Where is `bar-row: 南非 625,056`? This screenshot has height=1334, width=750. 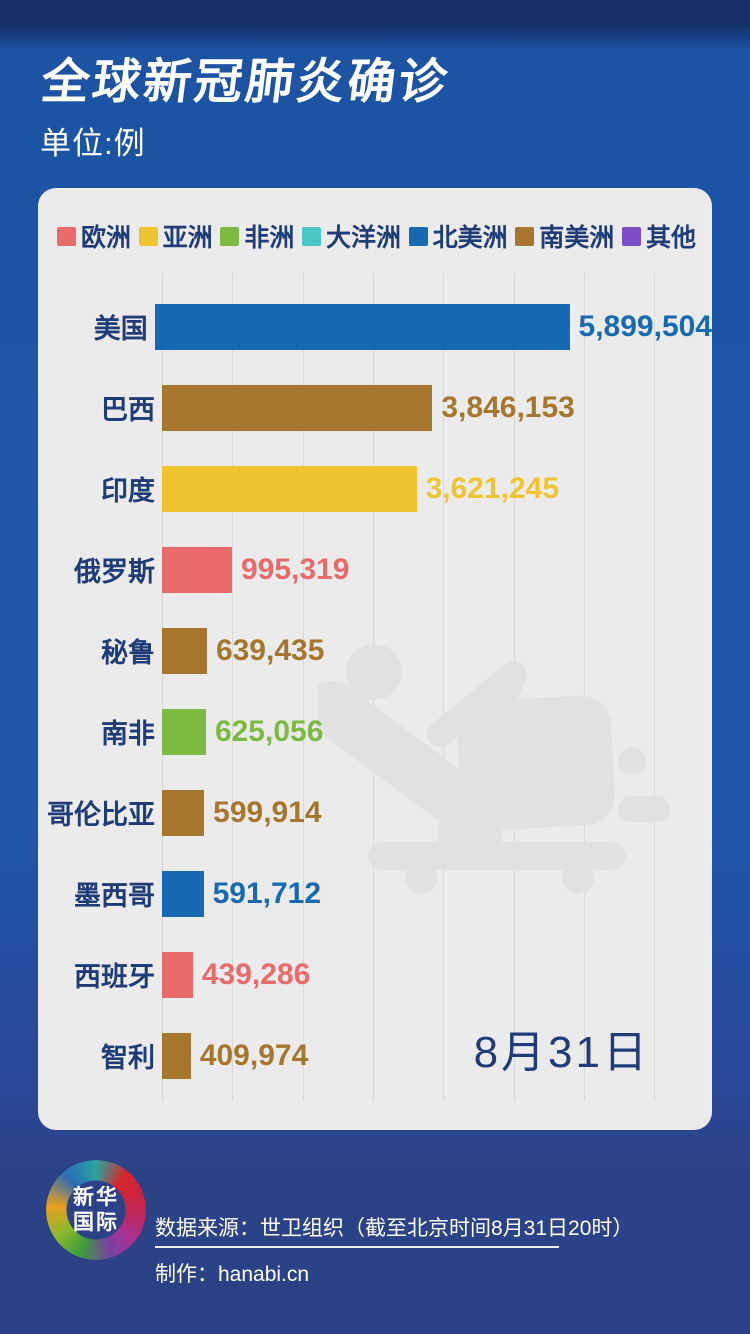
bar-row: 南非 625,056 is located at coordinates (375, 731).